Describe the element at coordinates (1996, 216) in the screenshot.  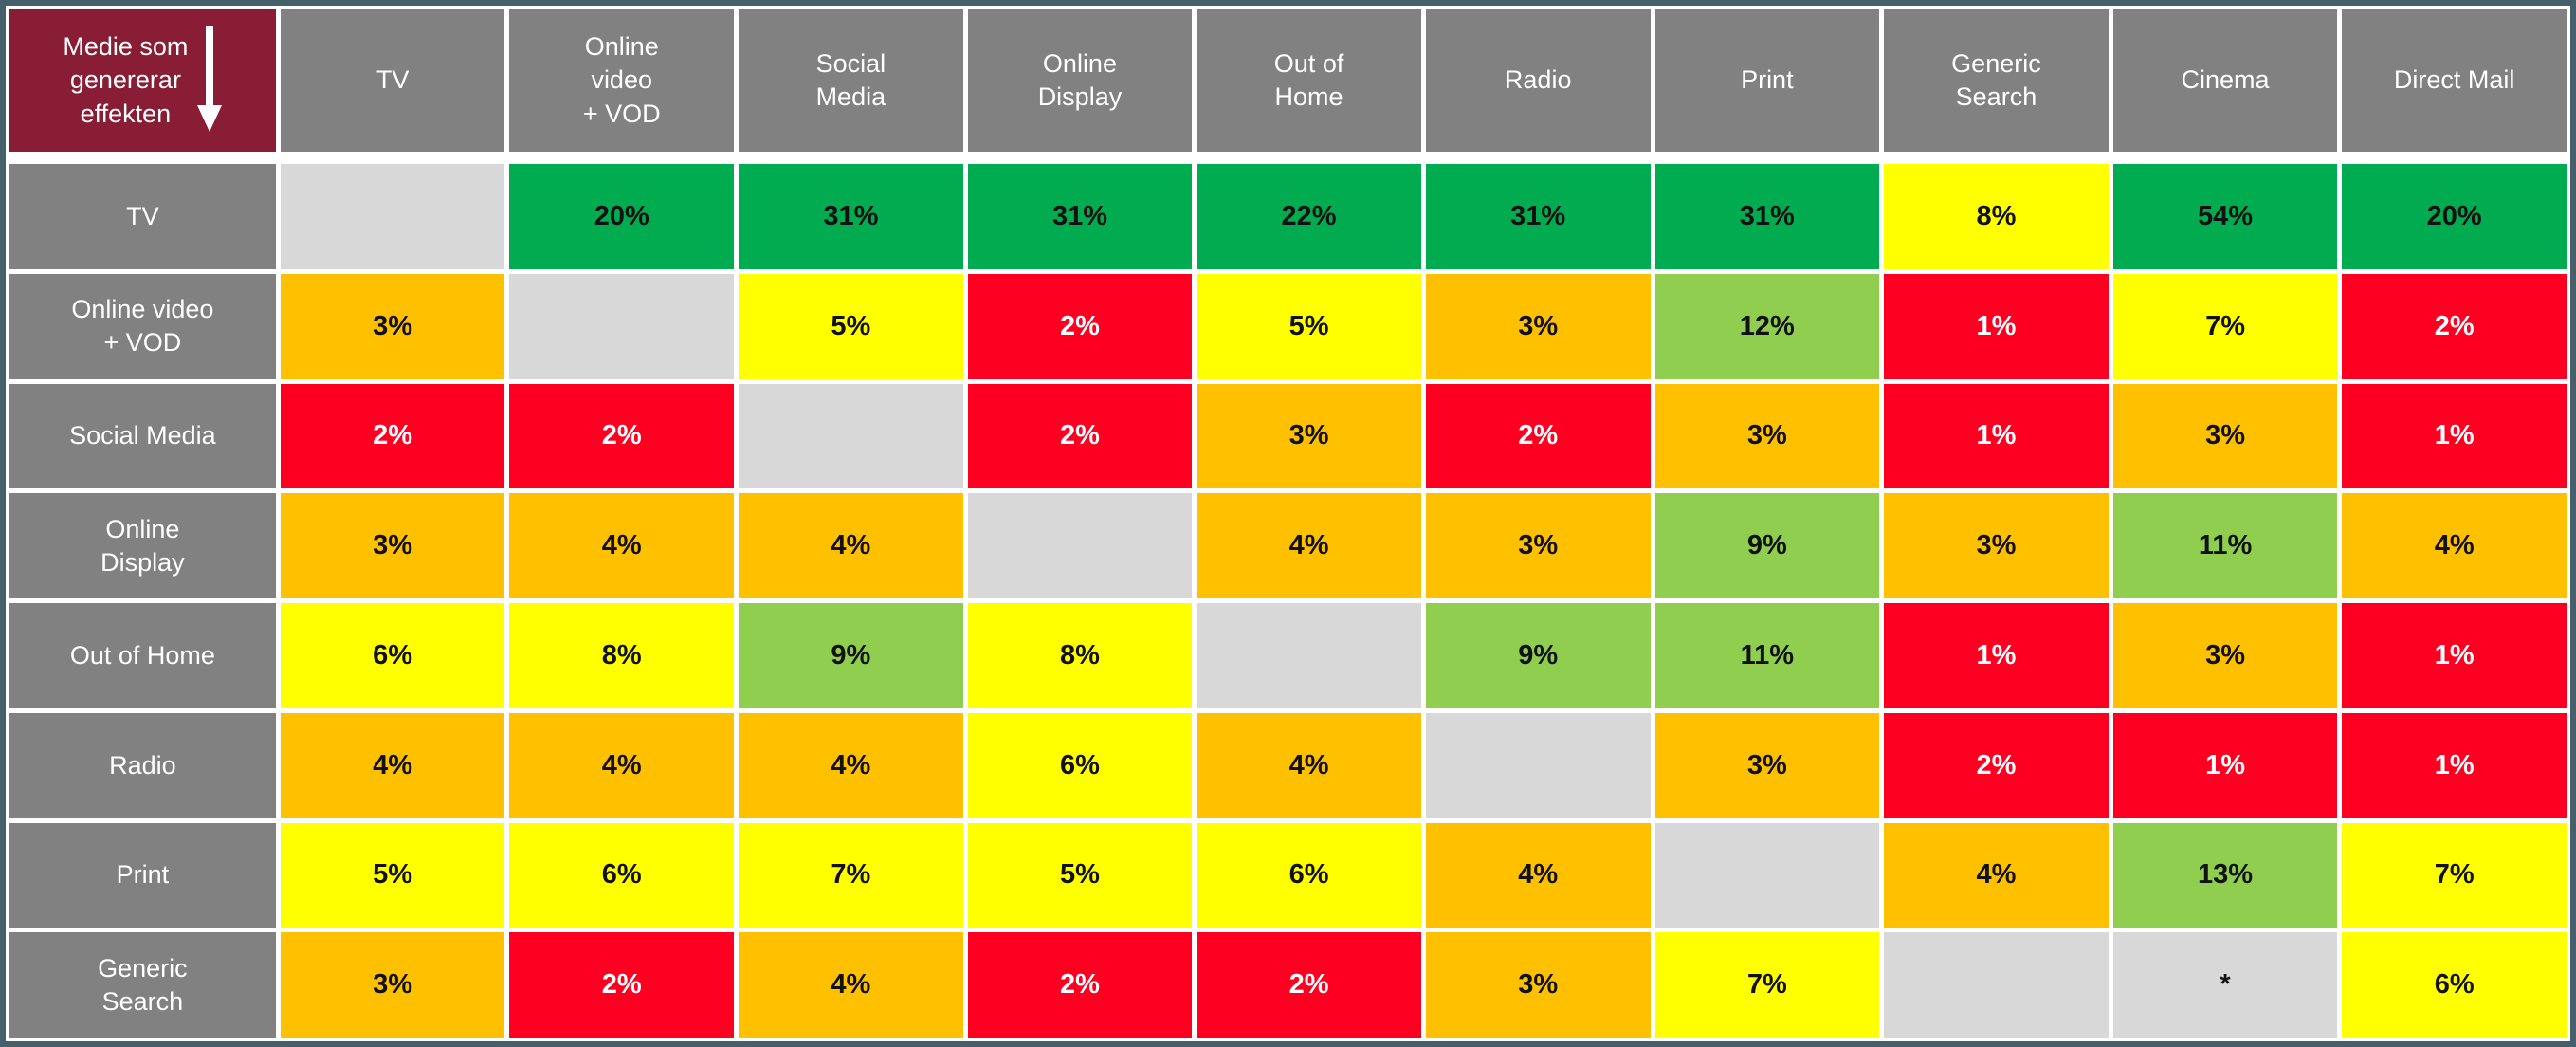
I see `cell-tv-generic-search: 8%` at that location.